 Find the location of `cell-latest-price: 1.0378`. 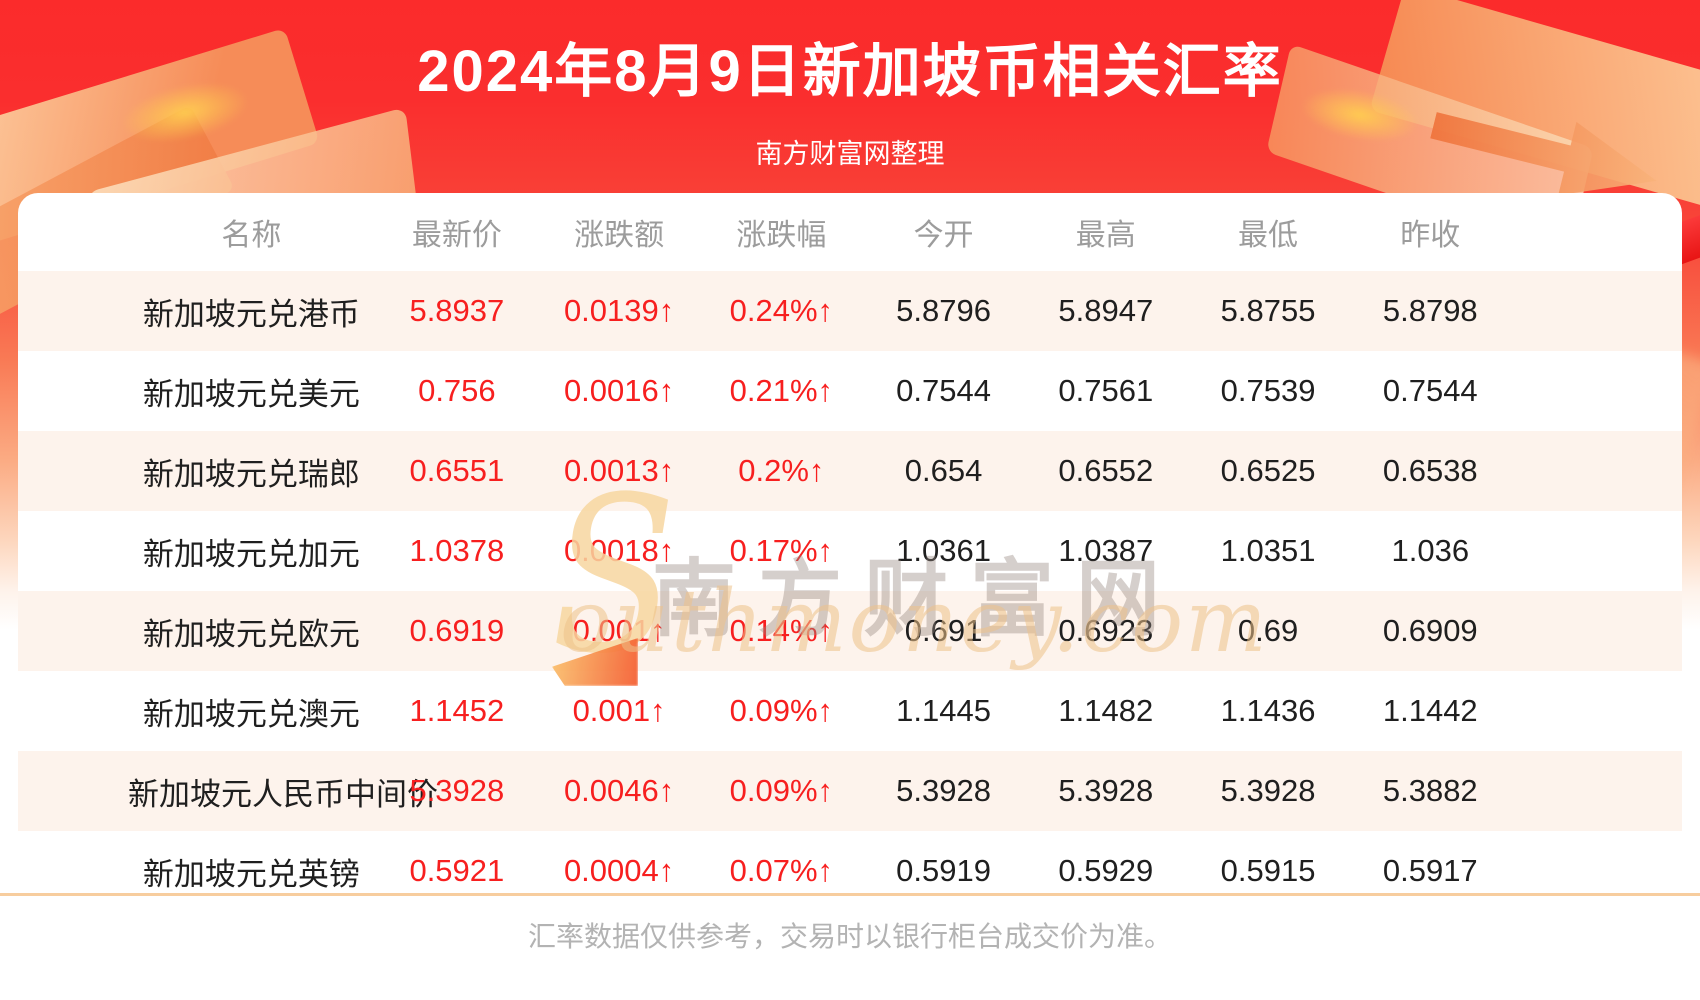

cell-latest-price: 1.0378 is located at coordinates (457, 550).